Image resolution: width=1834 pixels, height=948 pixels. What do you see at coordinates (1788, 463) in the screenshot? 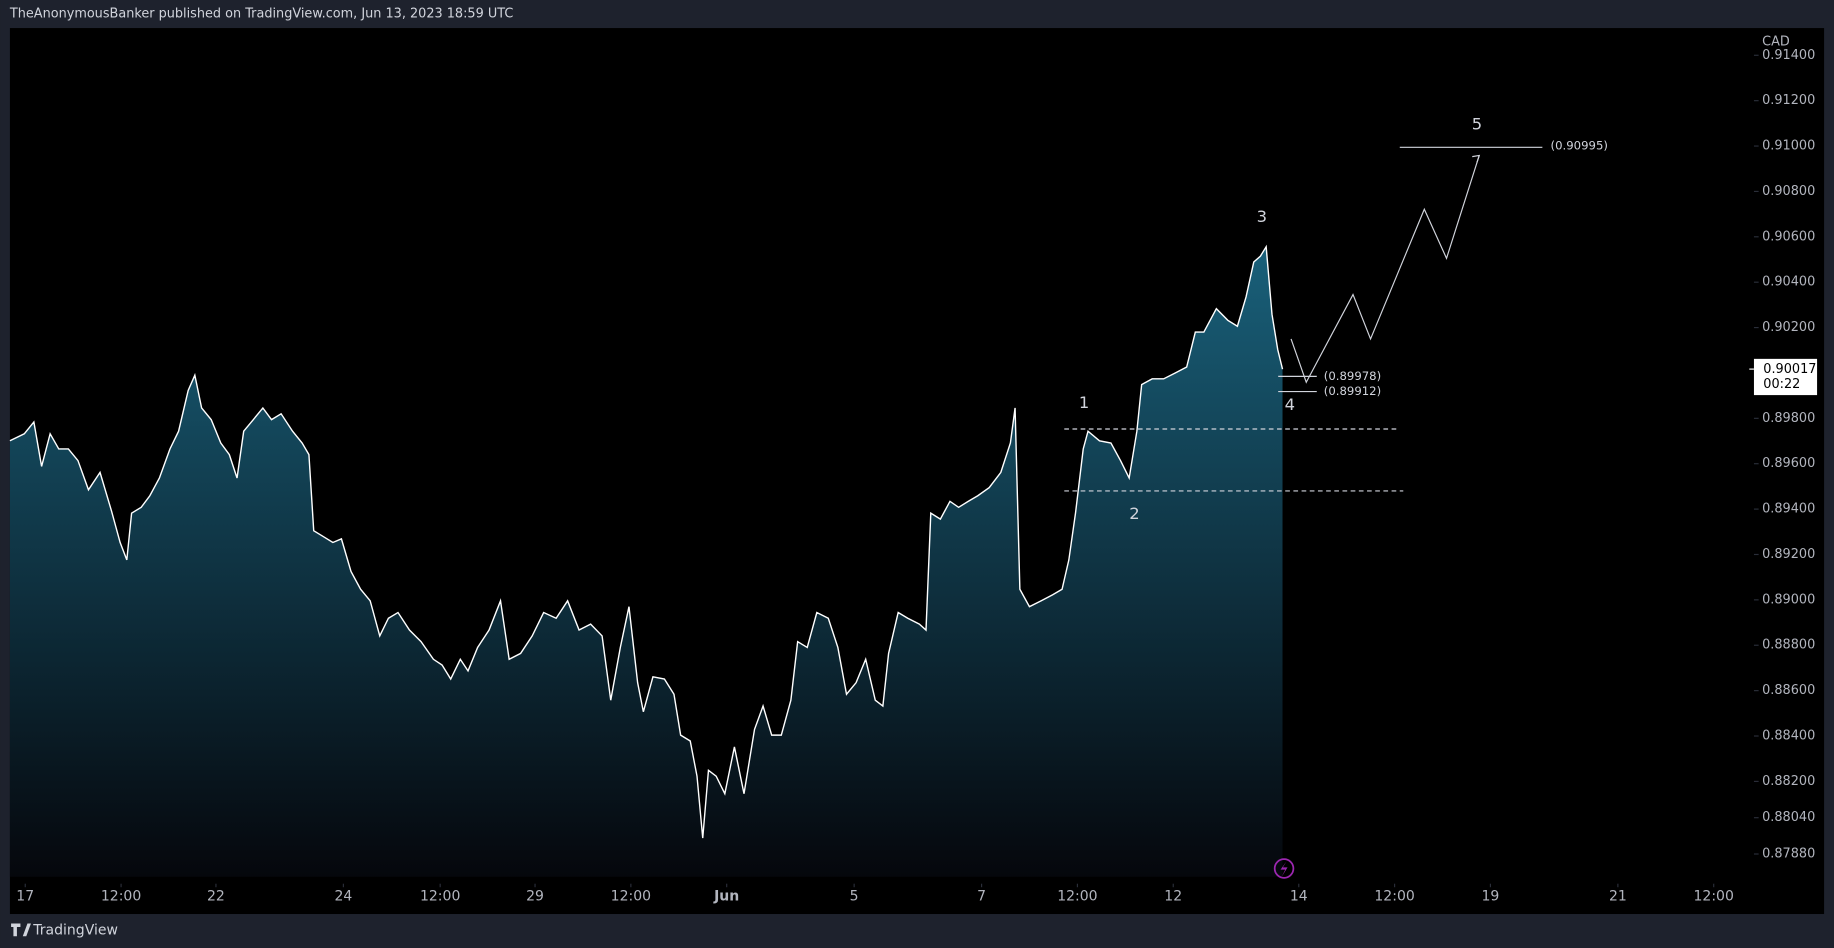
I see `y-tick-label: 0.89600` at bounding box center [1788, 463].